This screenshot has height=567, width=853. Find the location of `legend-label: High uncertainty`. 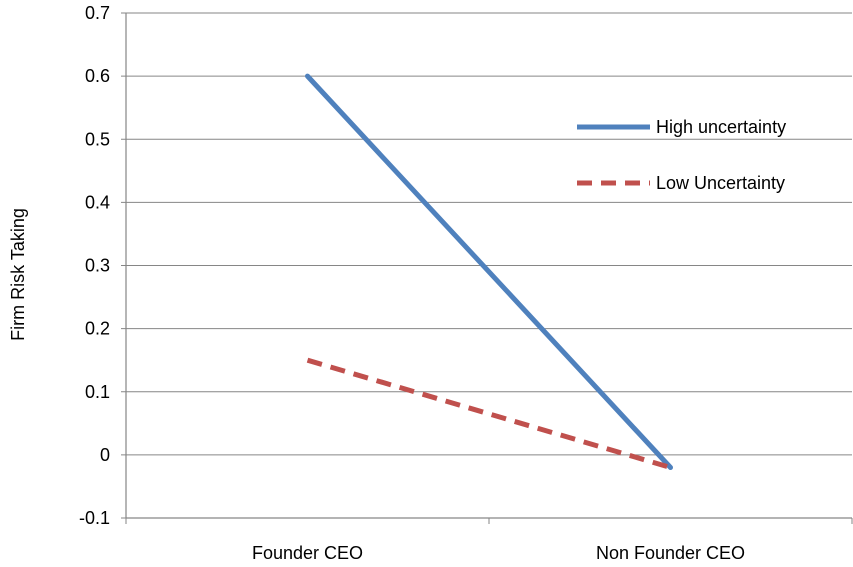

legend-label: High uncertainty is located at coordinates (721, 127).